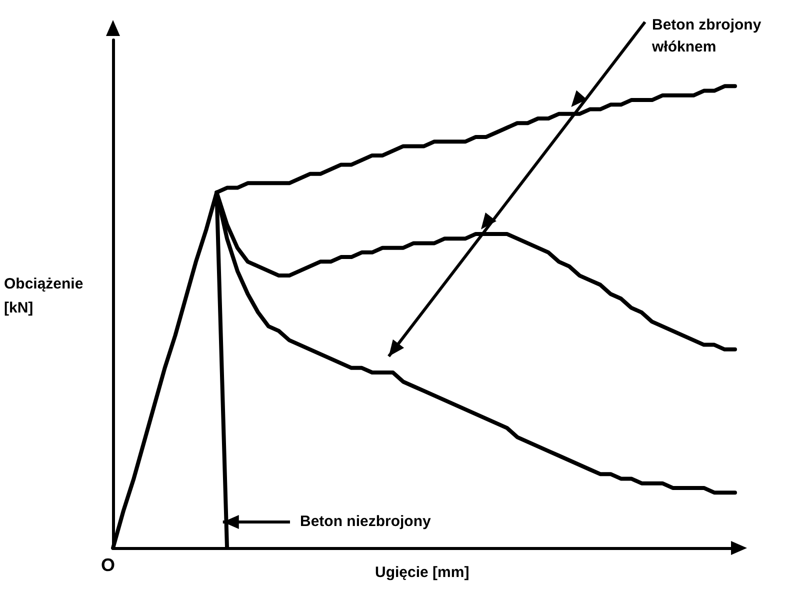  Describe the element at coordinates (708, 36) in the screenshot. I see `text: Beton zbrojony włóknem` at that location.